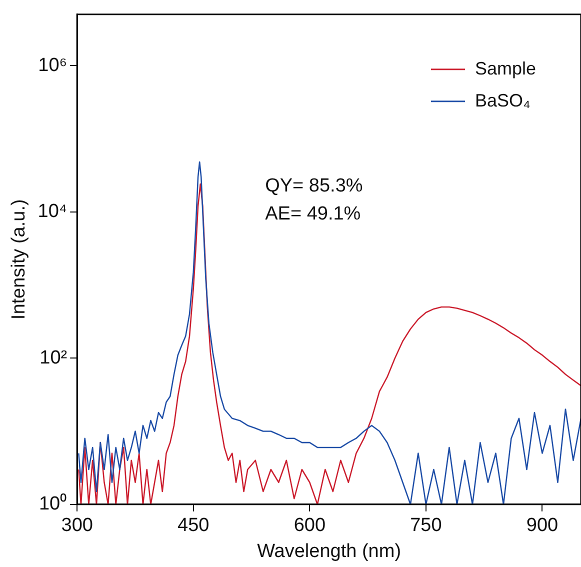 The image size is (581, 567). I want to click on x-tick-label: 600, so click(310, 525).